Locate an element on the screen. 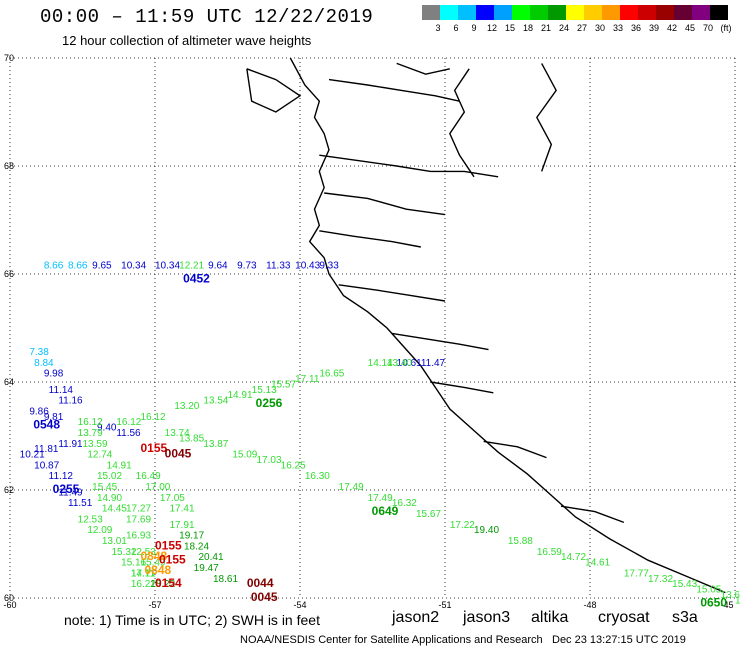 The width and height of the screenshot is (740, 650). swh-value-label: 10.87 is located at coordinates (46, 465).